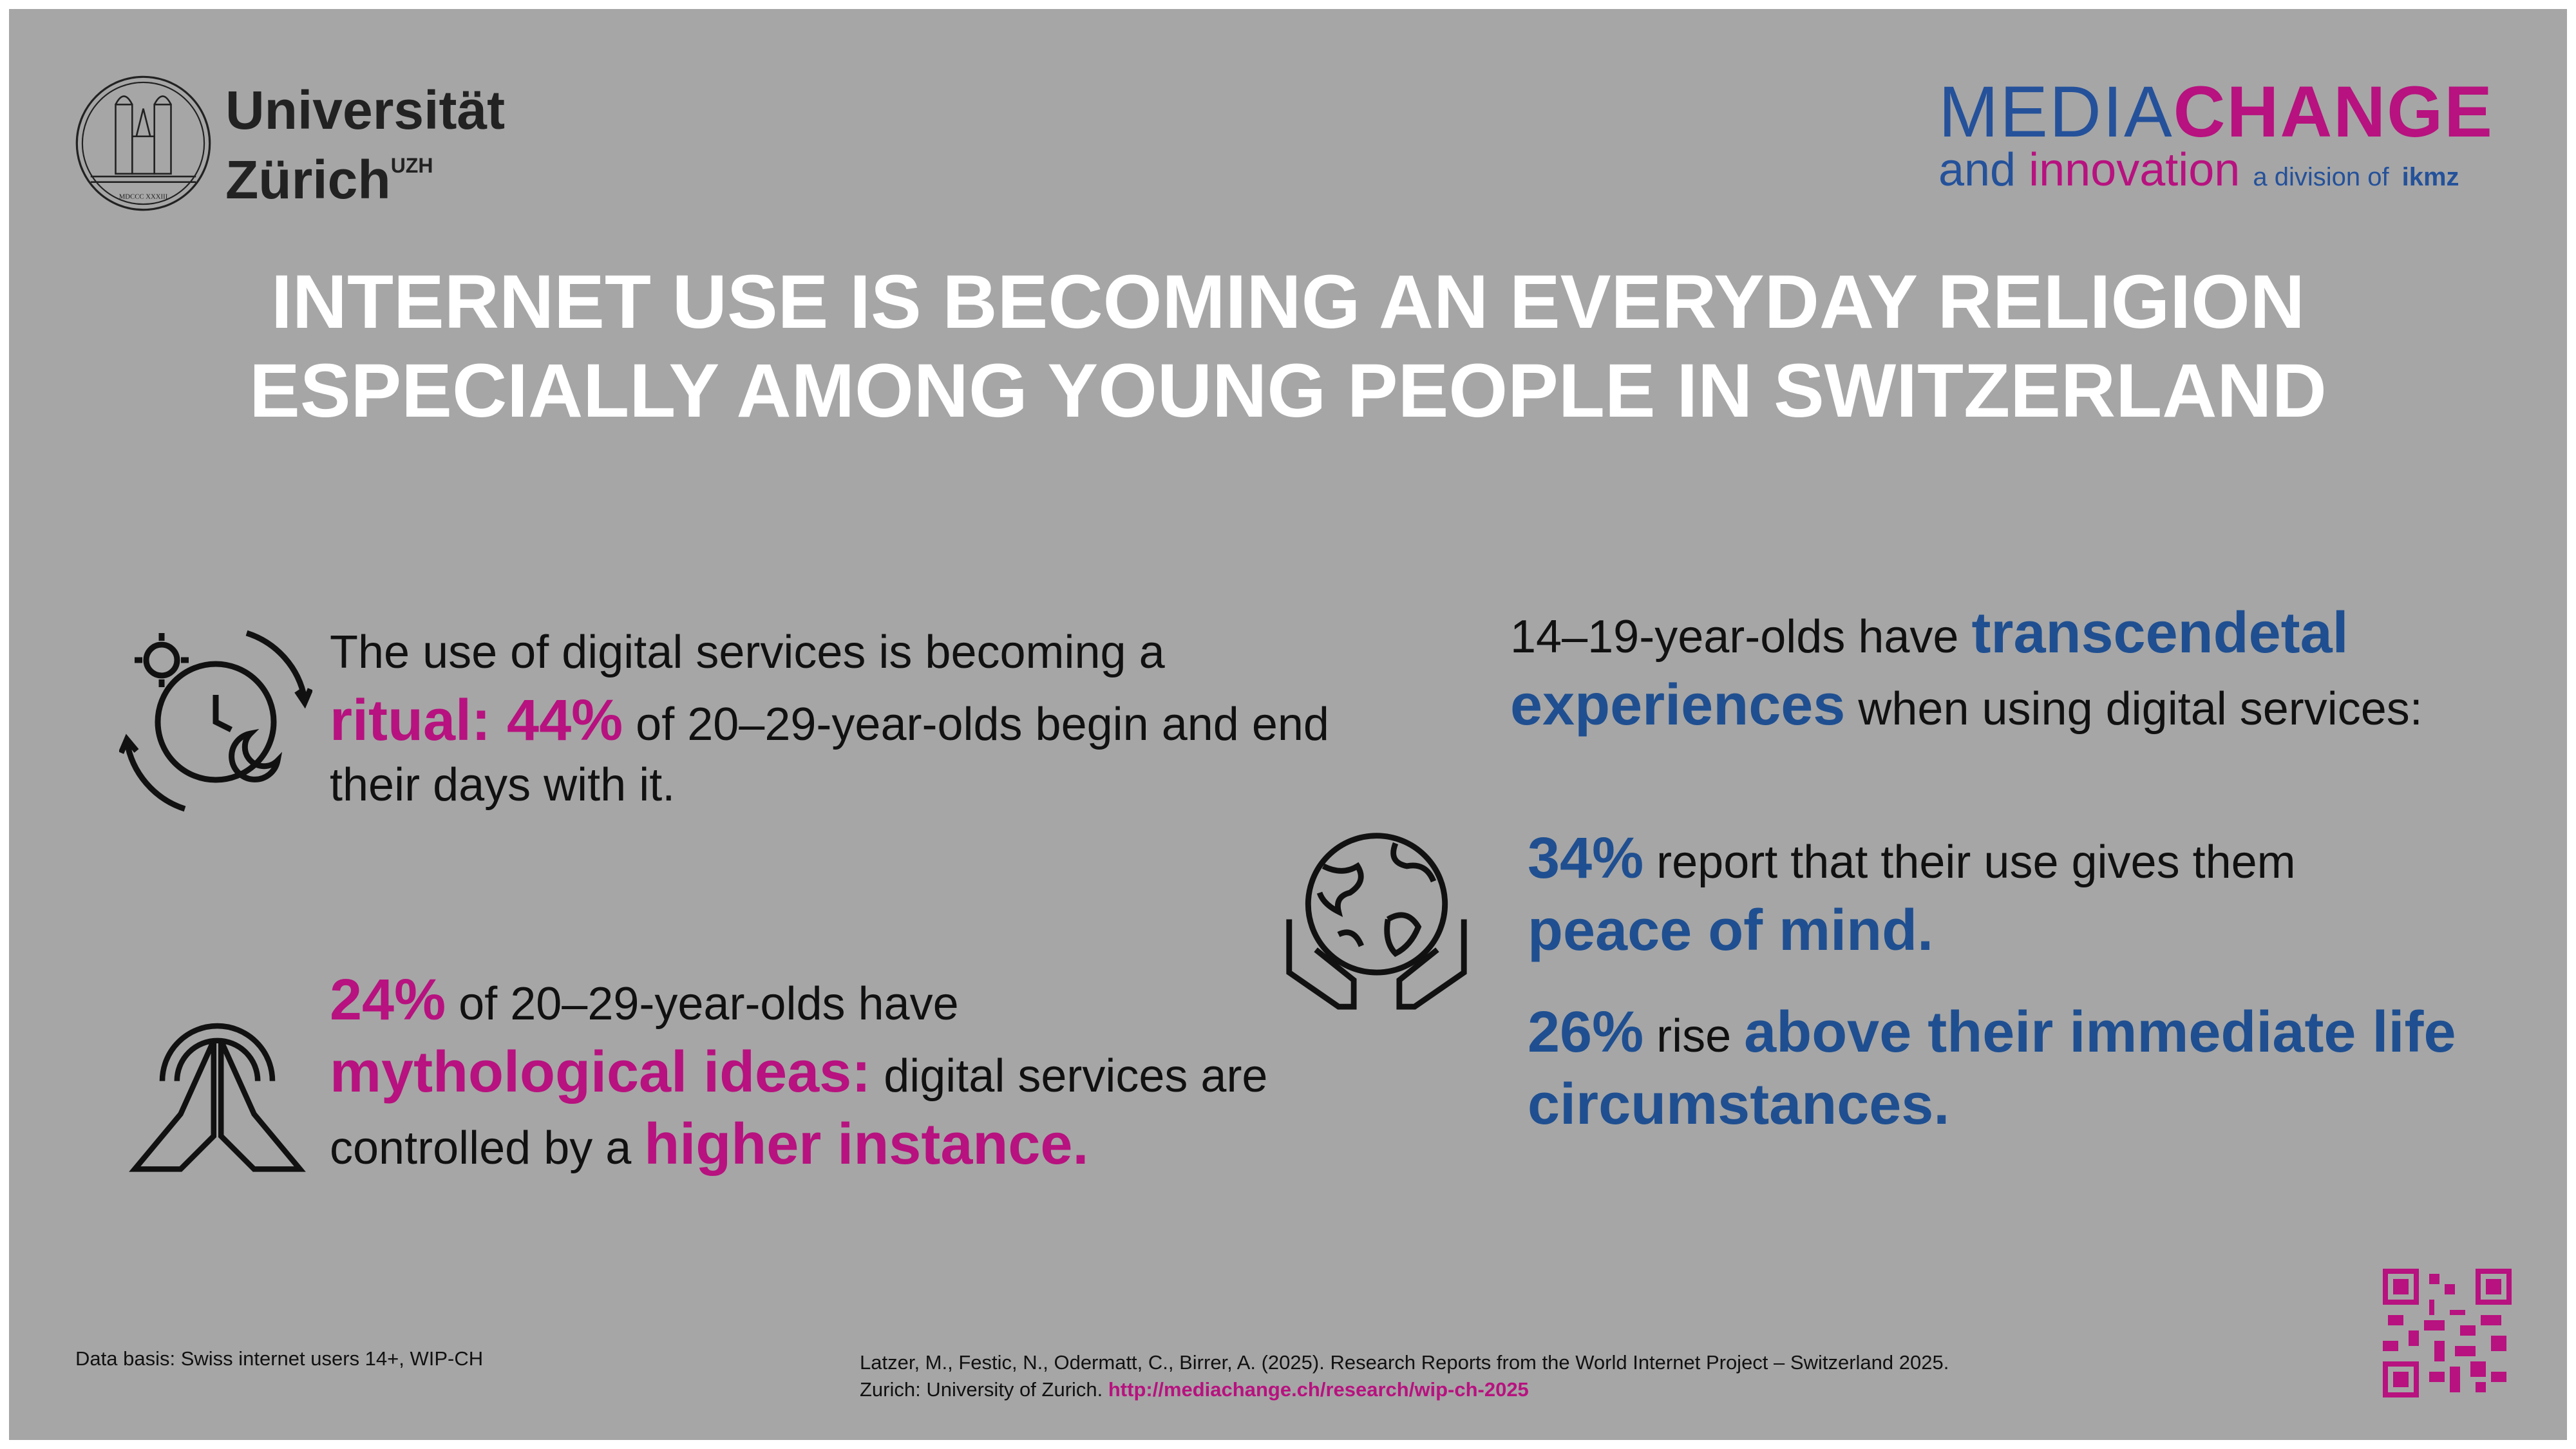 The width and height of the screenshot is (2576, 1449). I want to click on myth-higher-instance: higher instance., so click(867, 1144).